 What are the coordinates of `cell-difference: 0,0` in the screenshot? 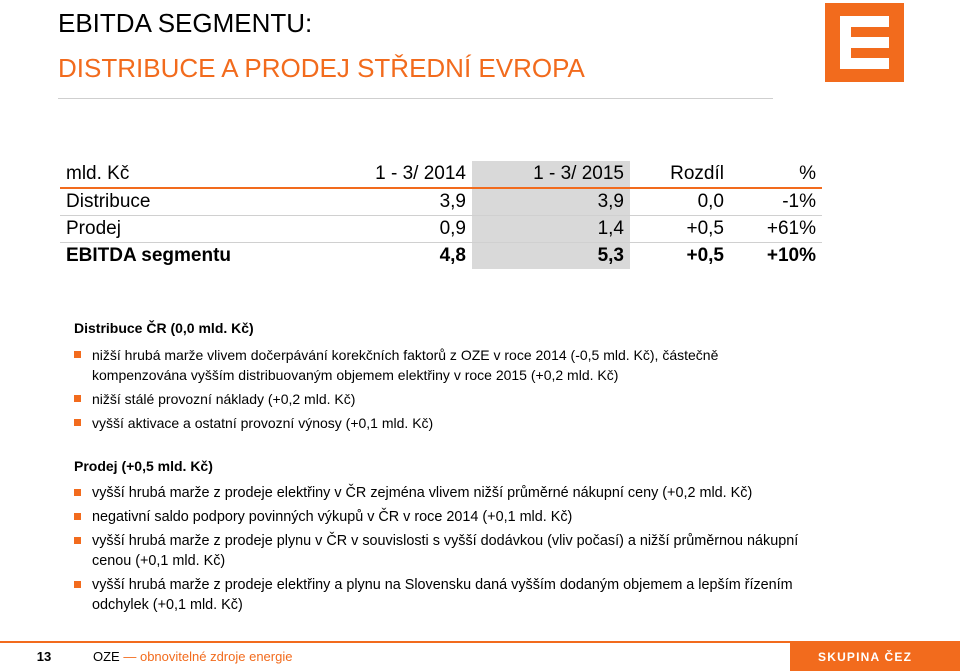 It's located at (710, 201).